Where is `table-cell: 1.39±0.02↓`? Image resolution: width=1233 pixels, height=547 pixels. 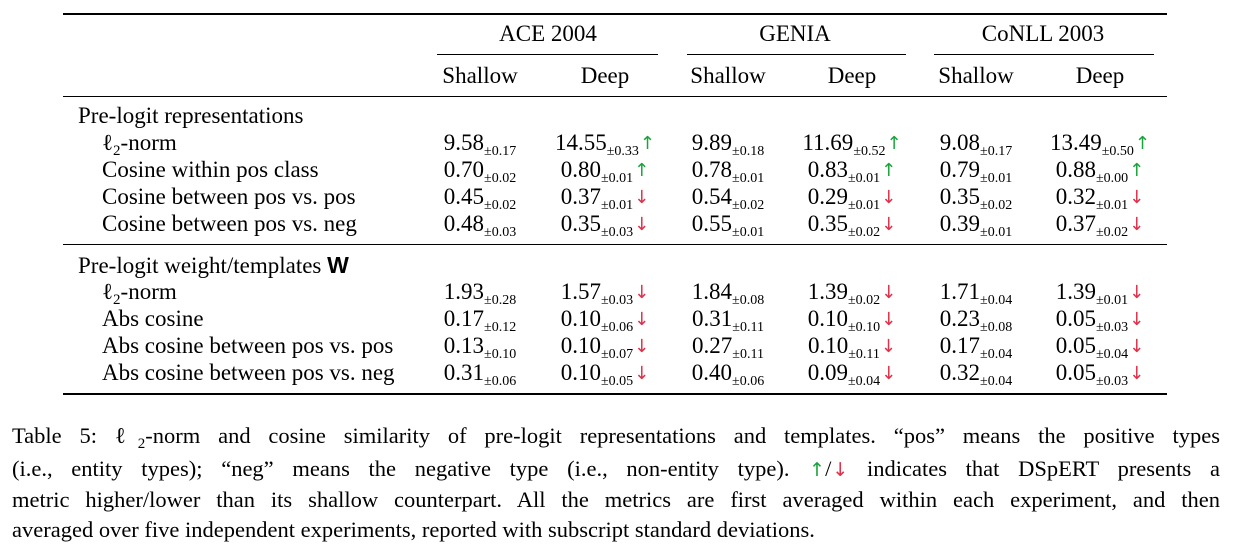
table-cell: 1.39±0.02↓ is located at coordinates (852, 294).